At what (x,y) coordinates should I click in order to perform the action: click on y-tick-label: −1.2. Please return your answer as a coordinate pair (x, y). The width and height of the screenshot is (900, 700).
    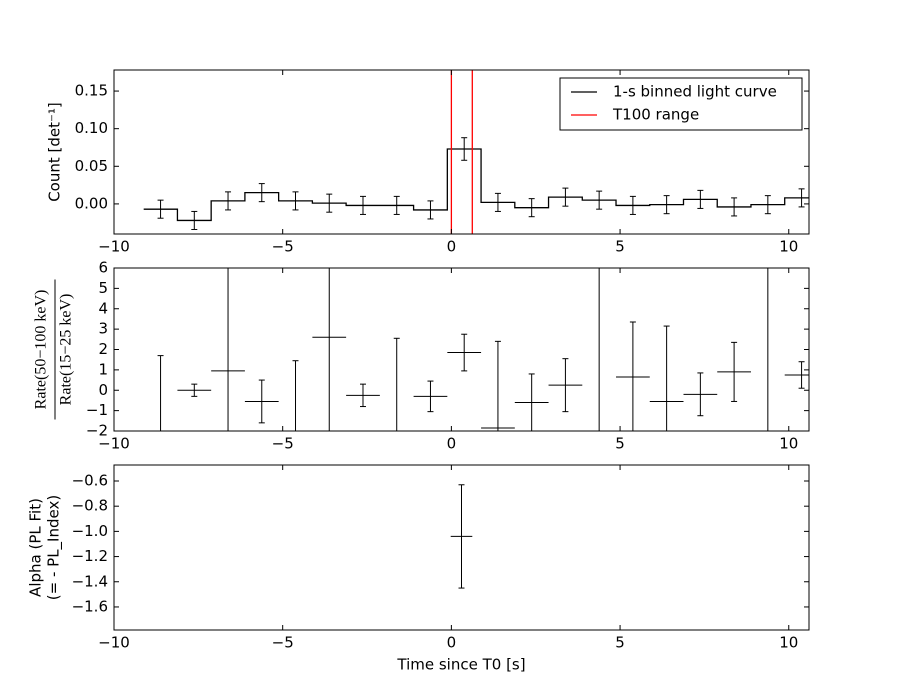
    Looking at the image, I should click on (90, 556).